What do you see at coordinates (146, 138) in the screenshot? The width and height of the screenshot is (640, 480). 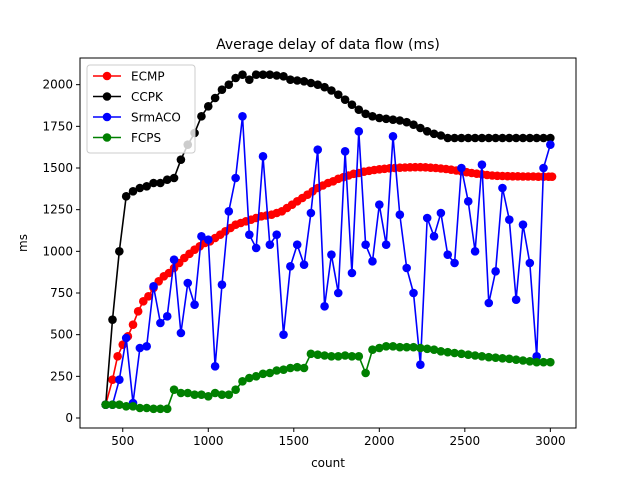 I see `legend-fcps-label: FCPS` at bounding box center [146, 138].